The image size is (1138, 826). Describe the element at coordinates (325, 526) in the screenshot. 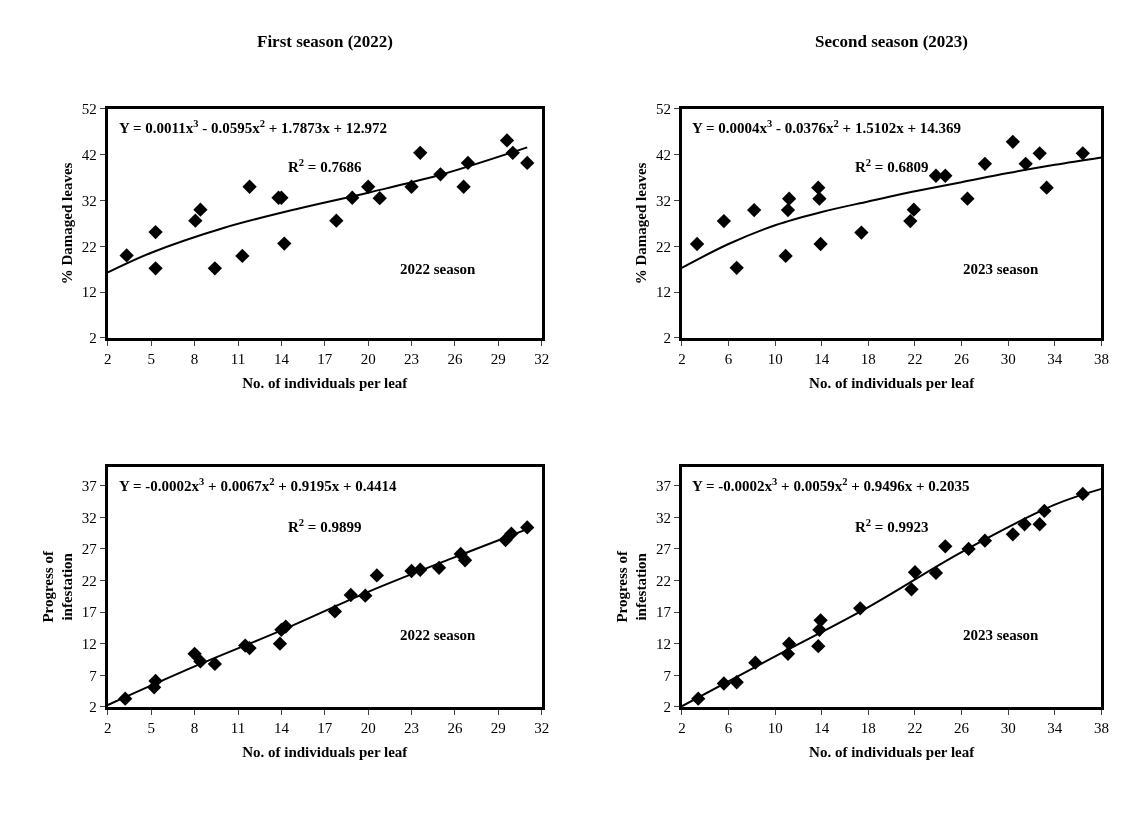

I see `annotation: R$^{2}$ = 0.9899` at that location.